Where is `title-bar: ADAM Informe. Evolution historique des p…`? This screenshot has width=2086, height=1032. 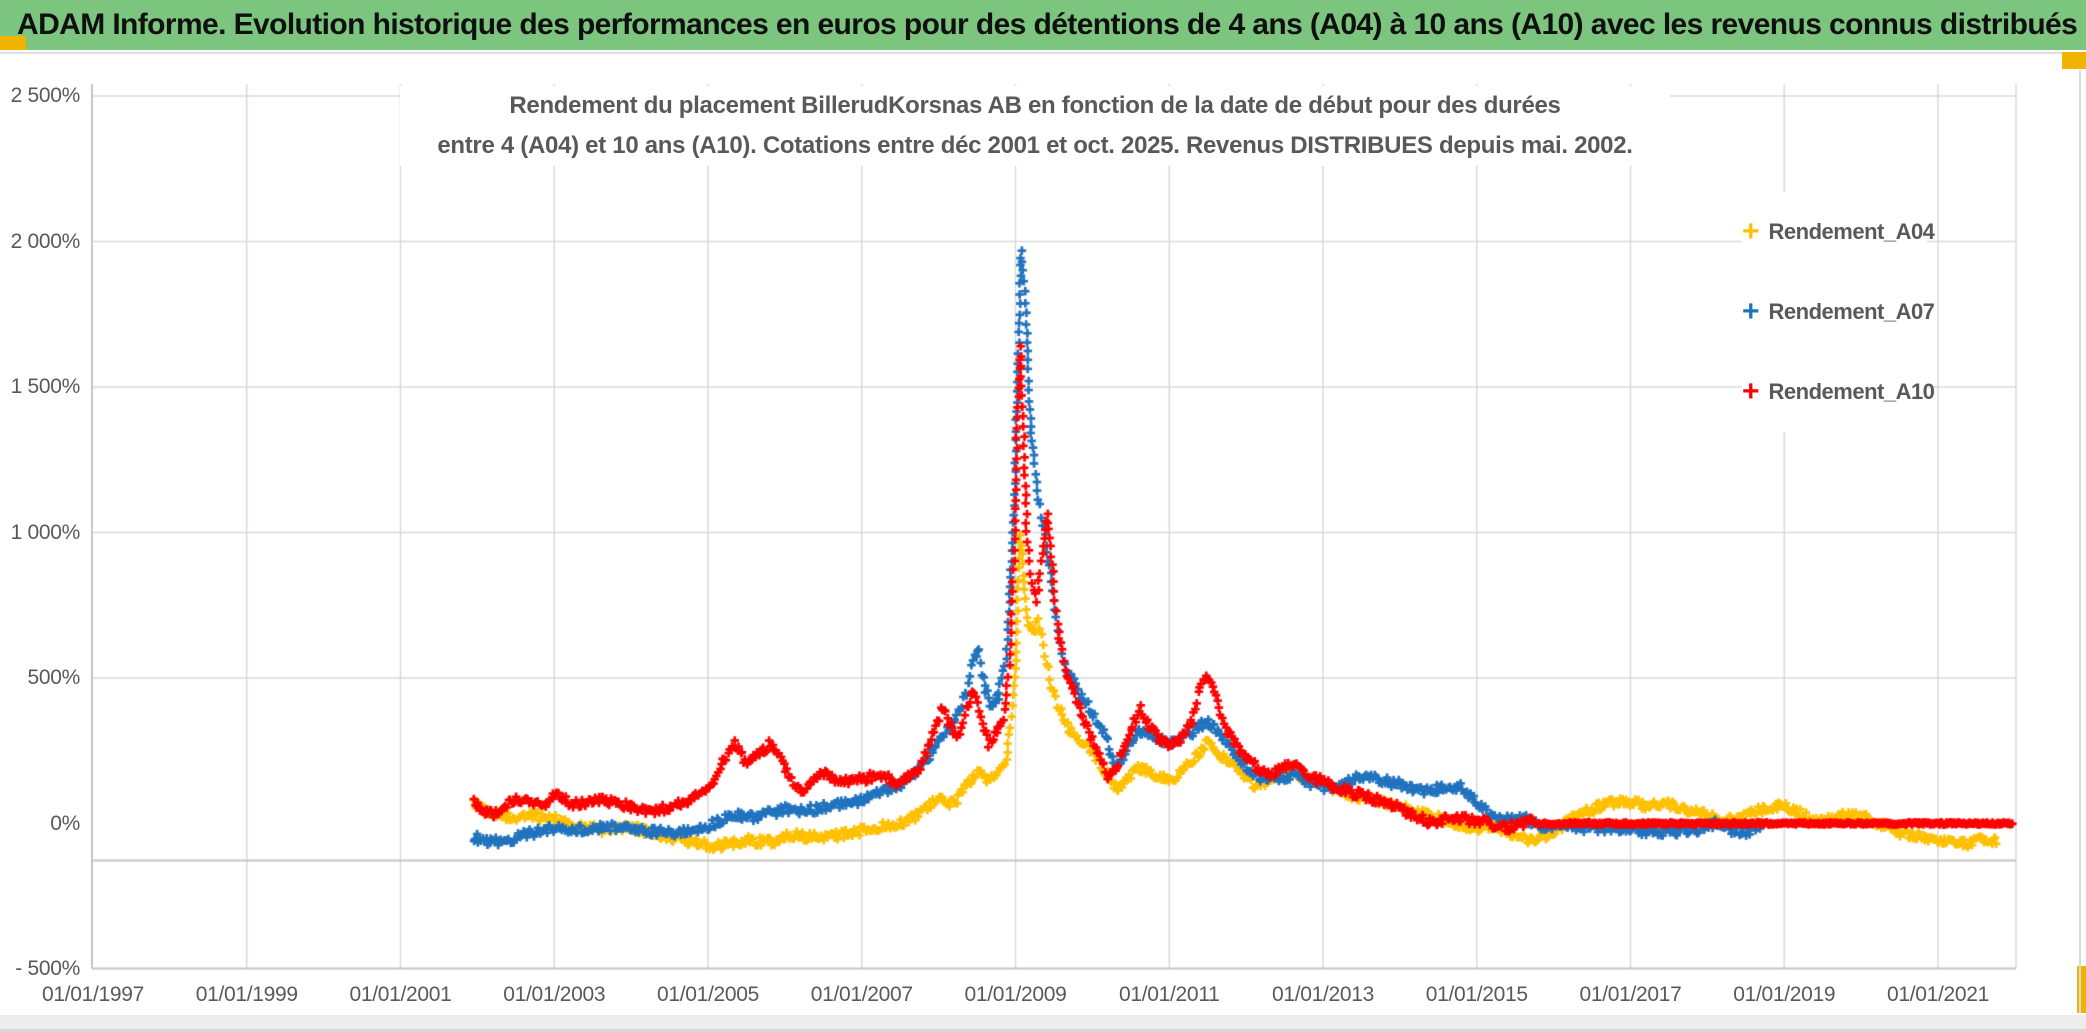 title-bar: ADAM Informe. Evolution historique des p… is located at coordinates (1043, 25).